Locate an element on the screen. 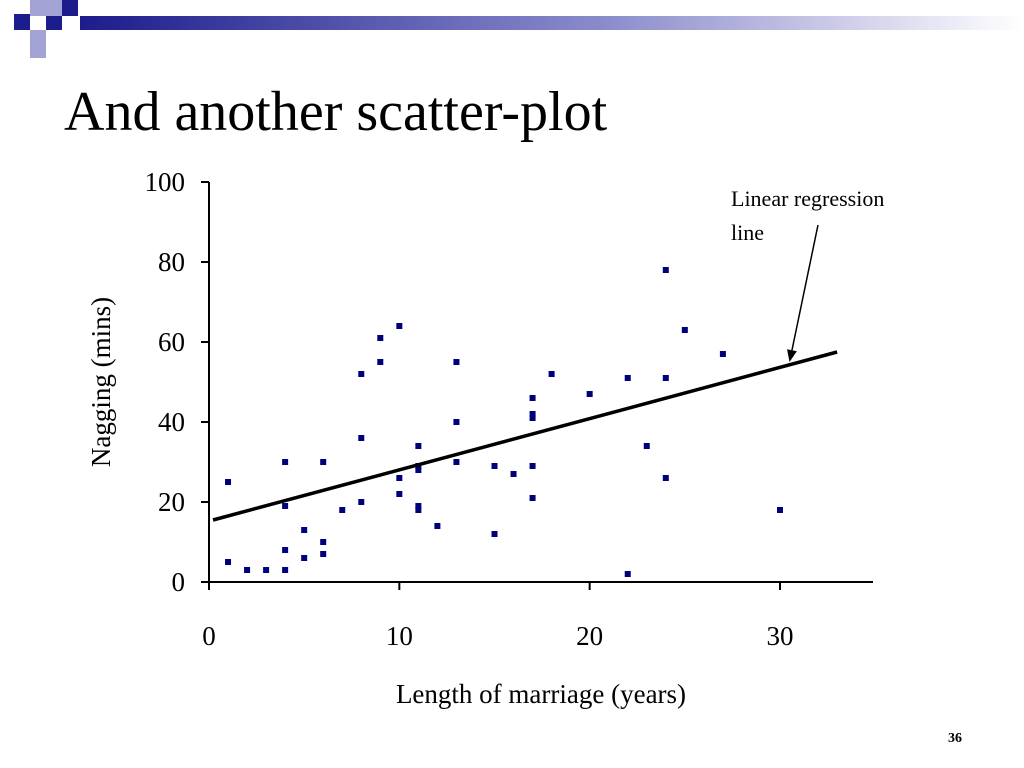 The height and width of the screenshot is (768, 1024). x-axis-label: Length of marriage (years) is located at coordinates (541, 694).